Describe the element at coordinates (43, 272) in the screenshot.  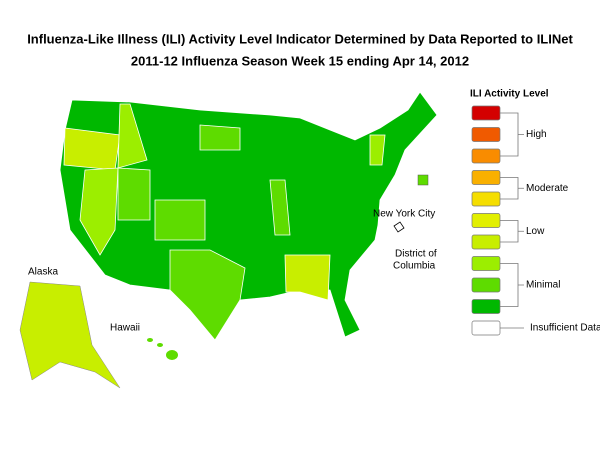
I see `label-alaska: Alaska` at that location.